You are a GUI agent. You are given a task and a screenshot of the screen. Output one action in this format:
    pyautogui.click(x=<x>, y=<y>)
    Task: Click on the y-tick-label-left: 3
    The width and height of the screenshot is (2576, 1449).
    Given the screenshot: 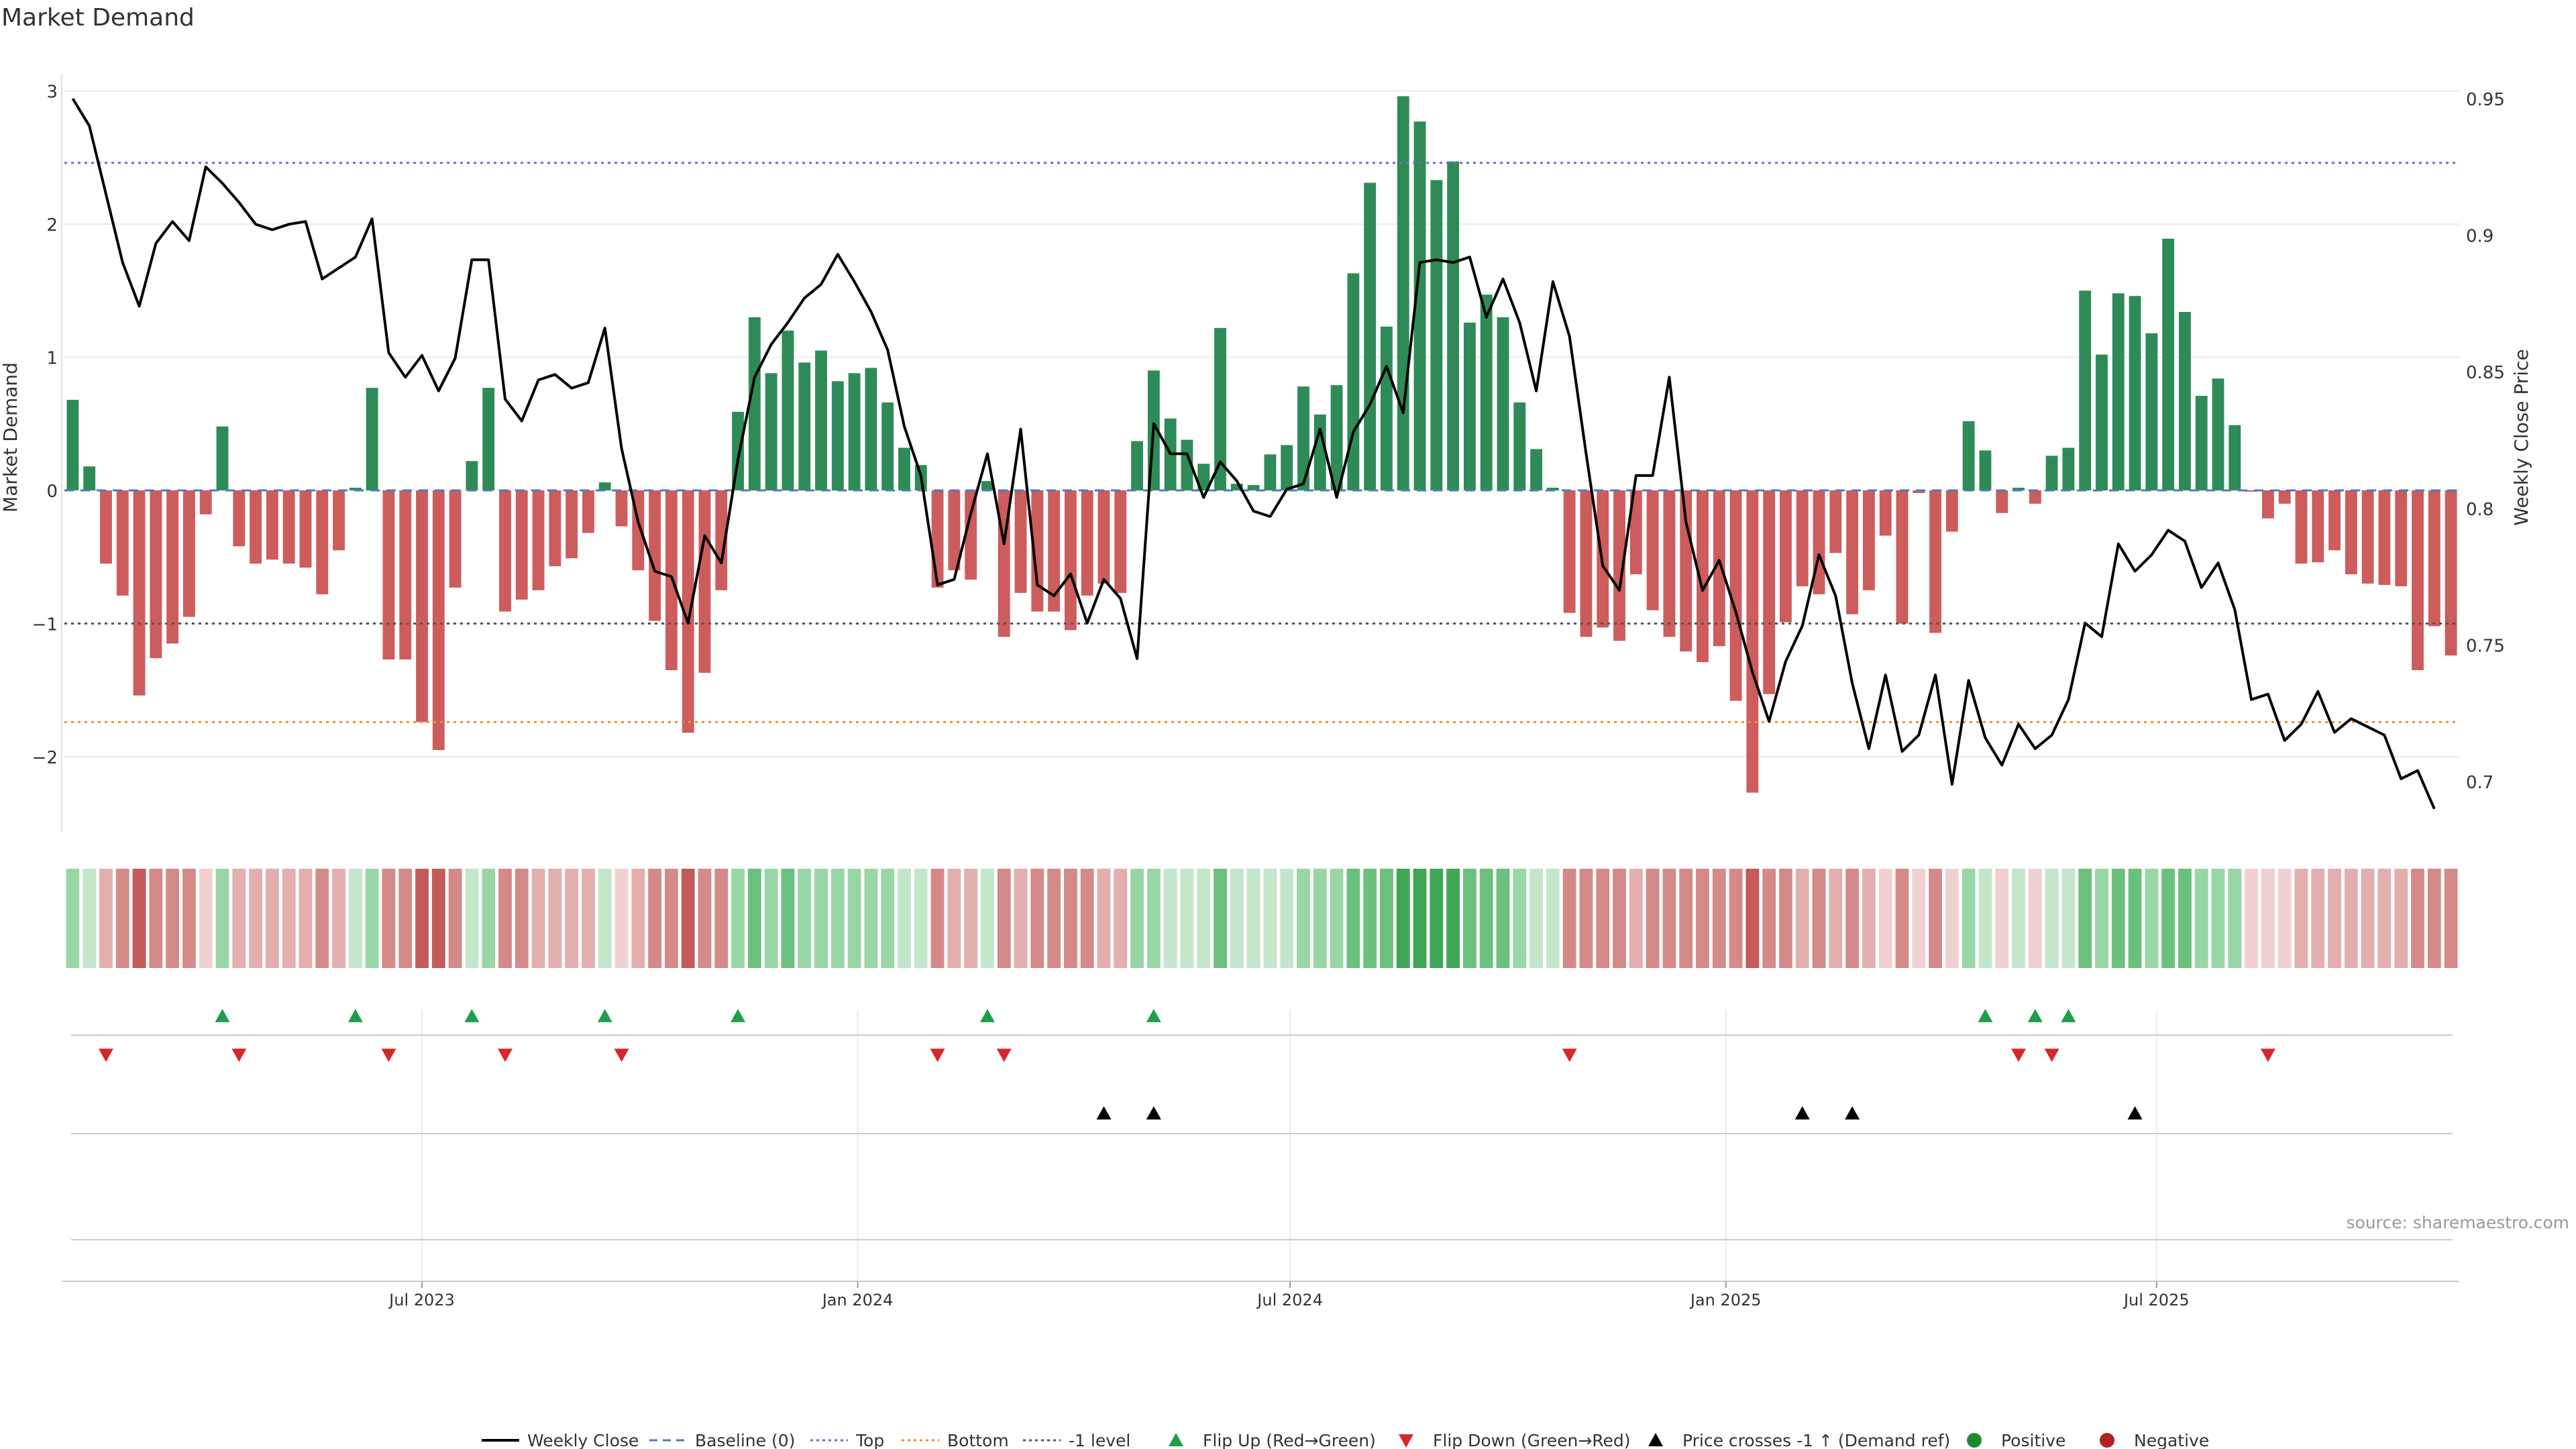 What is the action you would take?
    pyautogui.click(x=52, y=93)
    